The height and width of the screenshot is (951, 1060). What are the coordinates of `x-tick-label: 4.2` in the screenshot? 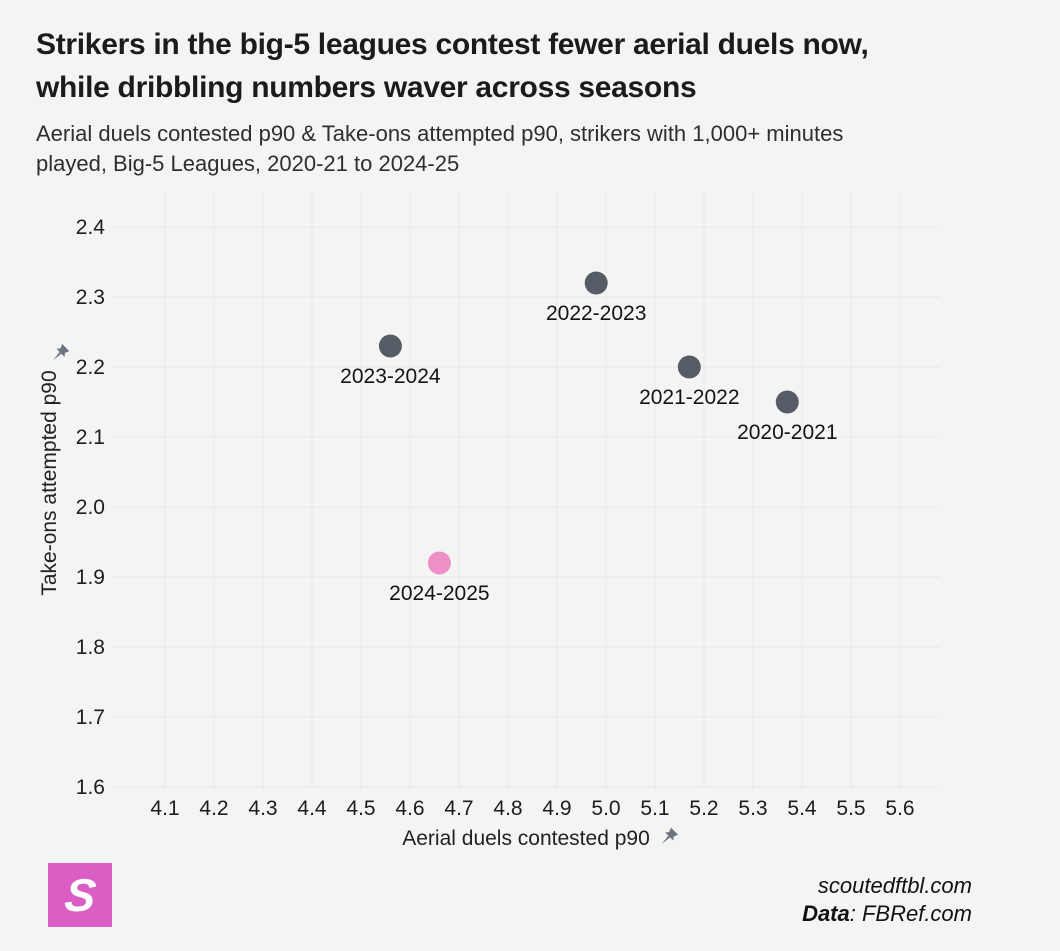 It's located at (213, 808).